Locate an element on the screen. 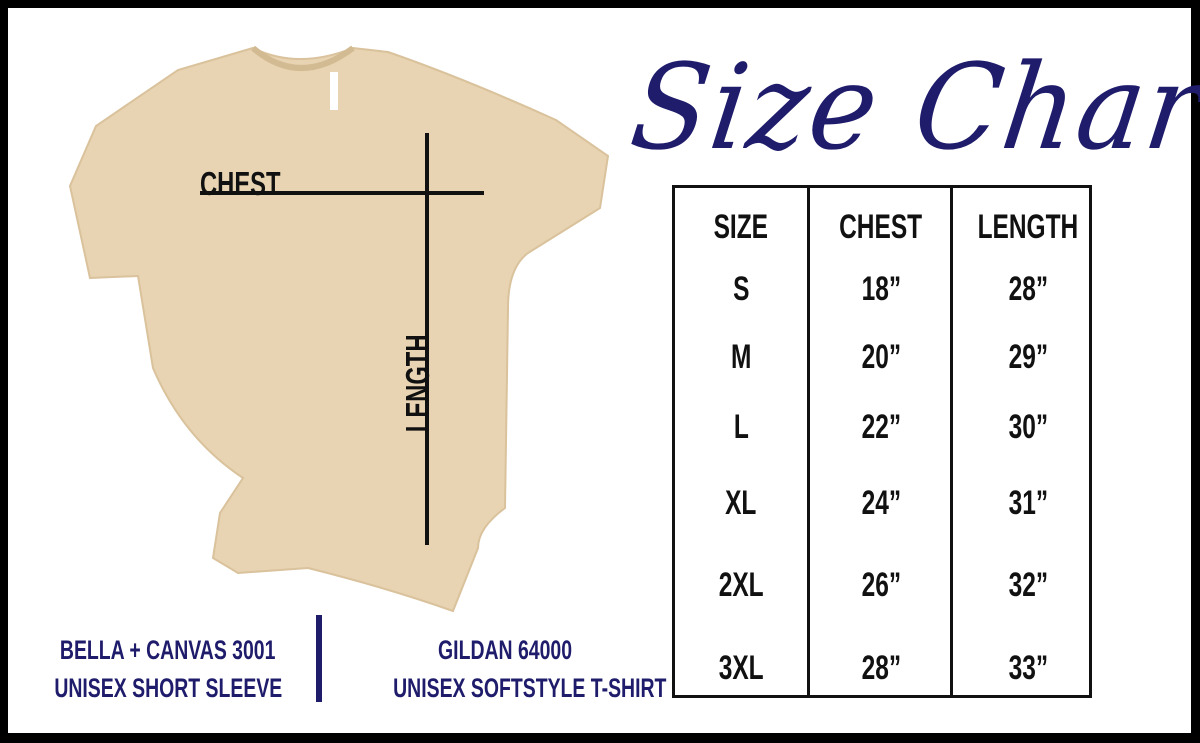 Image resolution: width=1200 pixels, height=743 pixels. cell-chest: 24” is located at coordinates (881, 503).